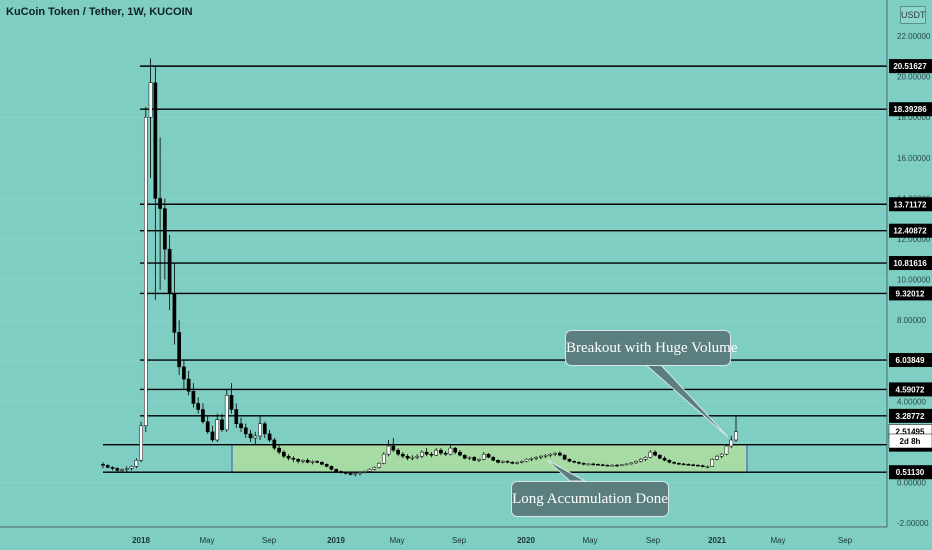 The height and width of the screenshot is (550, 932). I want to click on accumulation-range, so click(489, 458).